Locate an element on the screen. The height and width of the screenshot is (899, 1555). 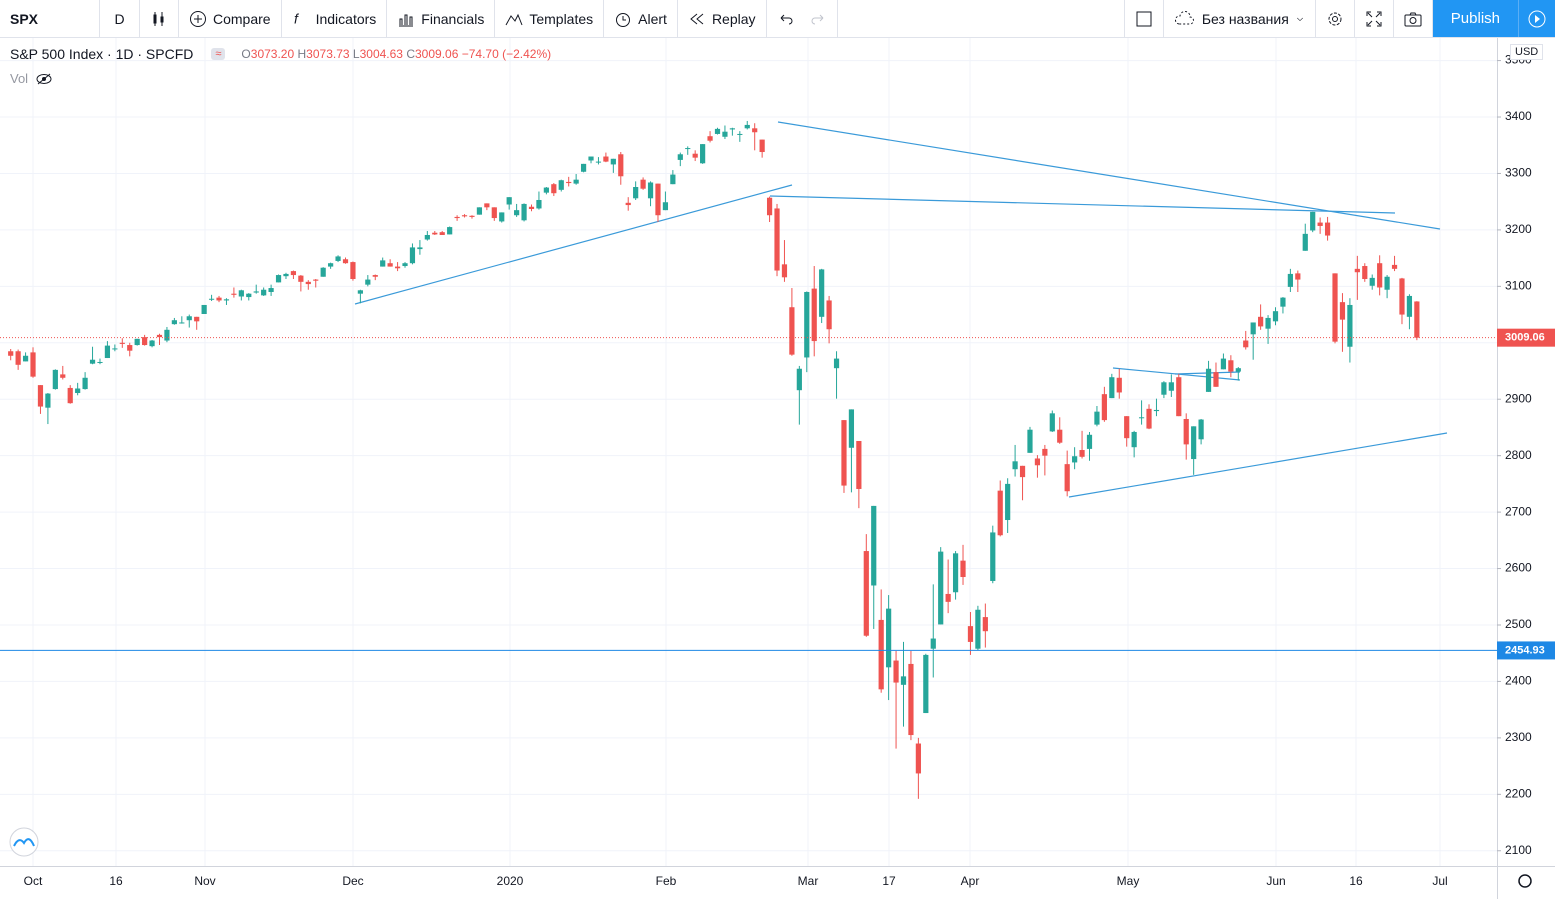
label: C is located at coordinates (410, 54).